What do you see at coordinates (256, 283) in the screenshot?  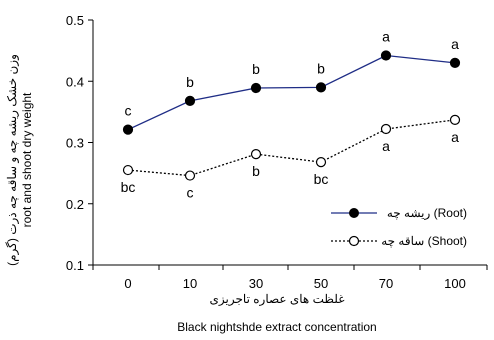 I see `x-tick-label: 30` at bounding box center [256, 283].